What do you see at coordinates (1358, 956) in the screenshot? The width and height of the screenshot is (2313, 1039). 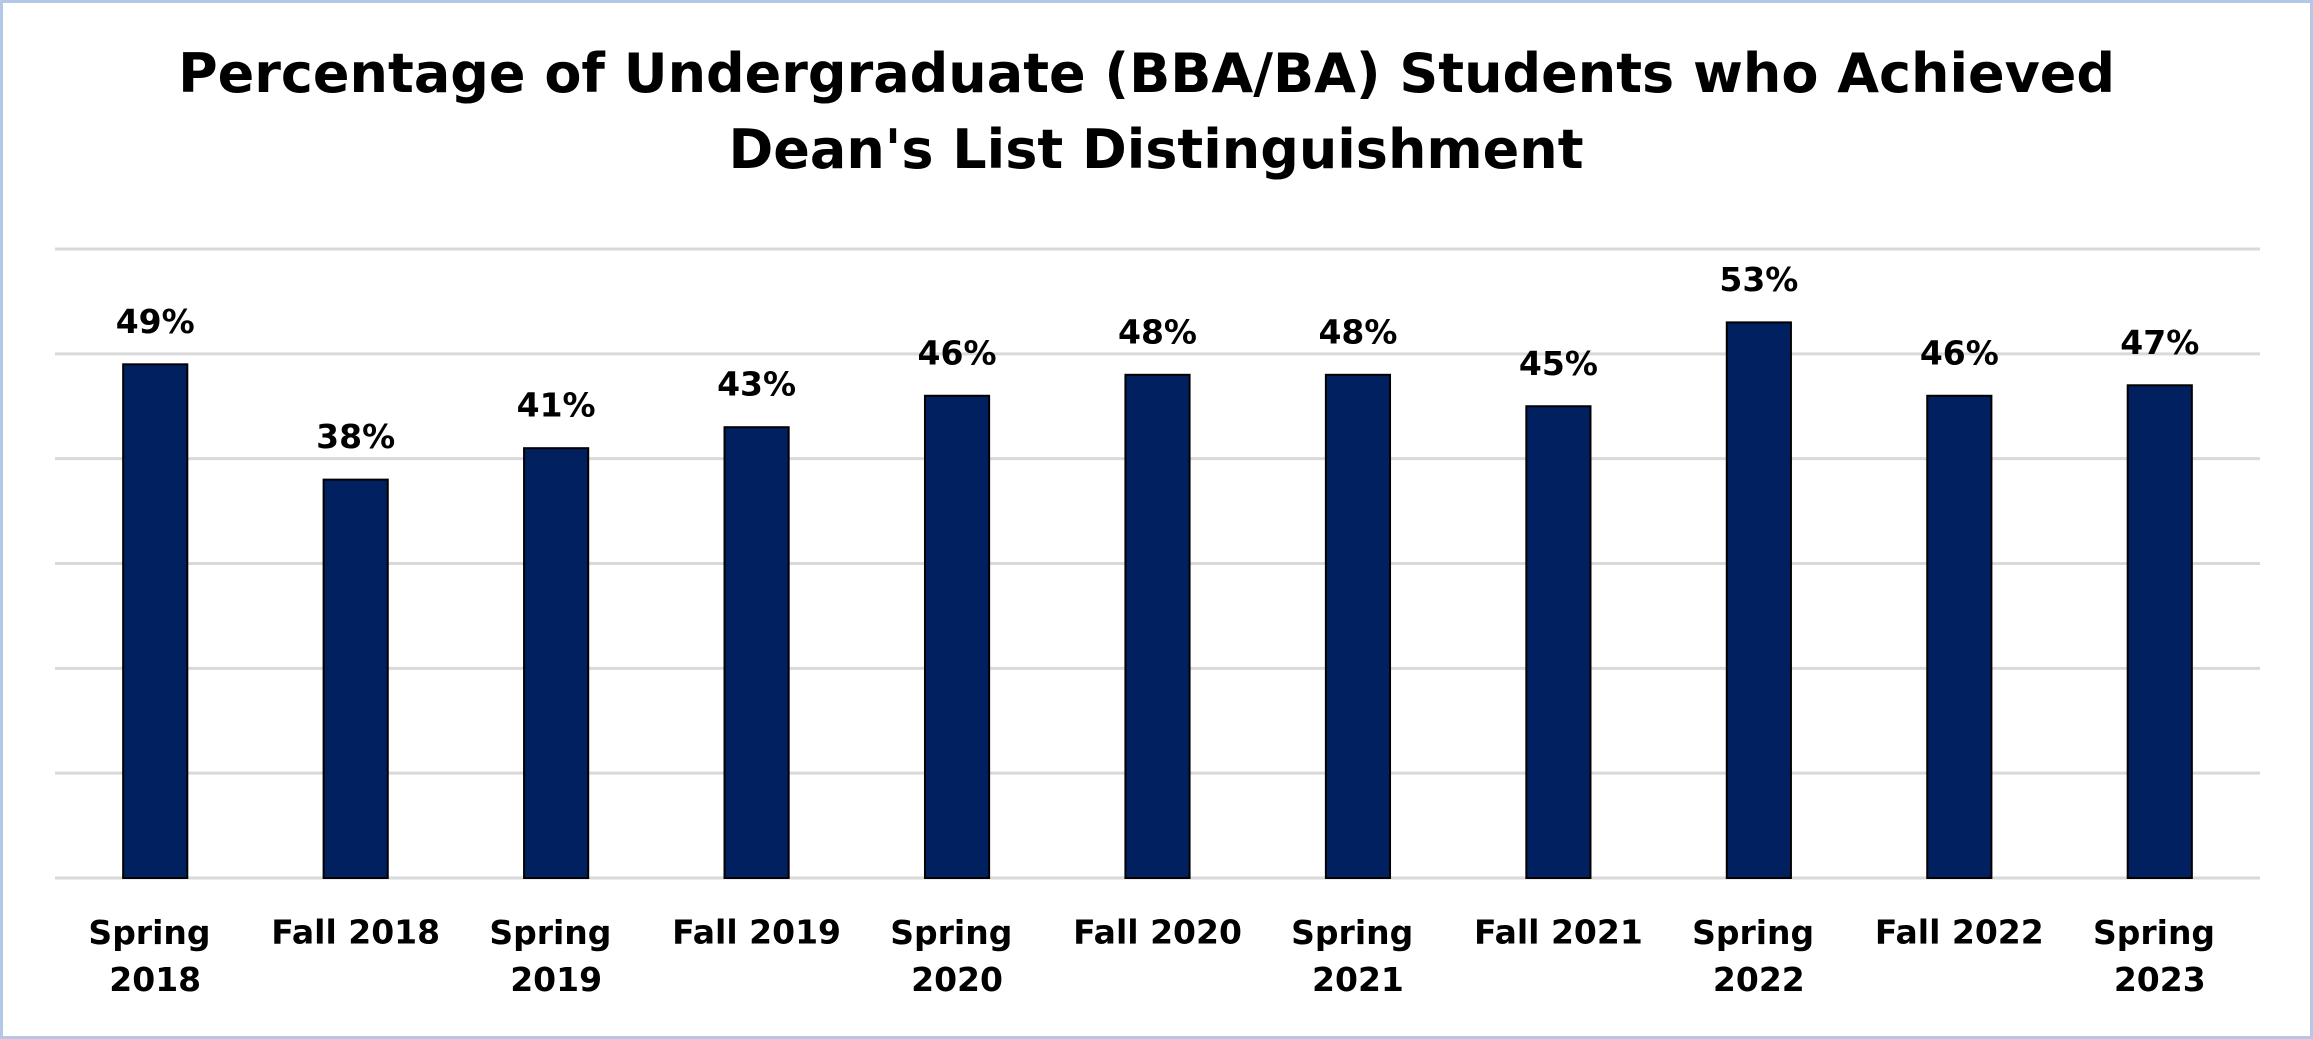 I see `x-tick-label: Spring 2021` at bounding box center [1358, 956].